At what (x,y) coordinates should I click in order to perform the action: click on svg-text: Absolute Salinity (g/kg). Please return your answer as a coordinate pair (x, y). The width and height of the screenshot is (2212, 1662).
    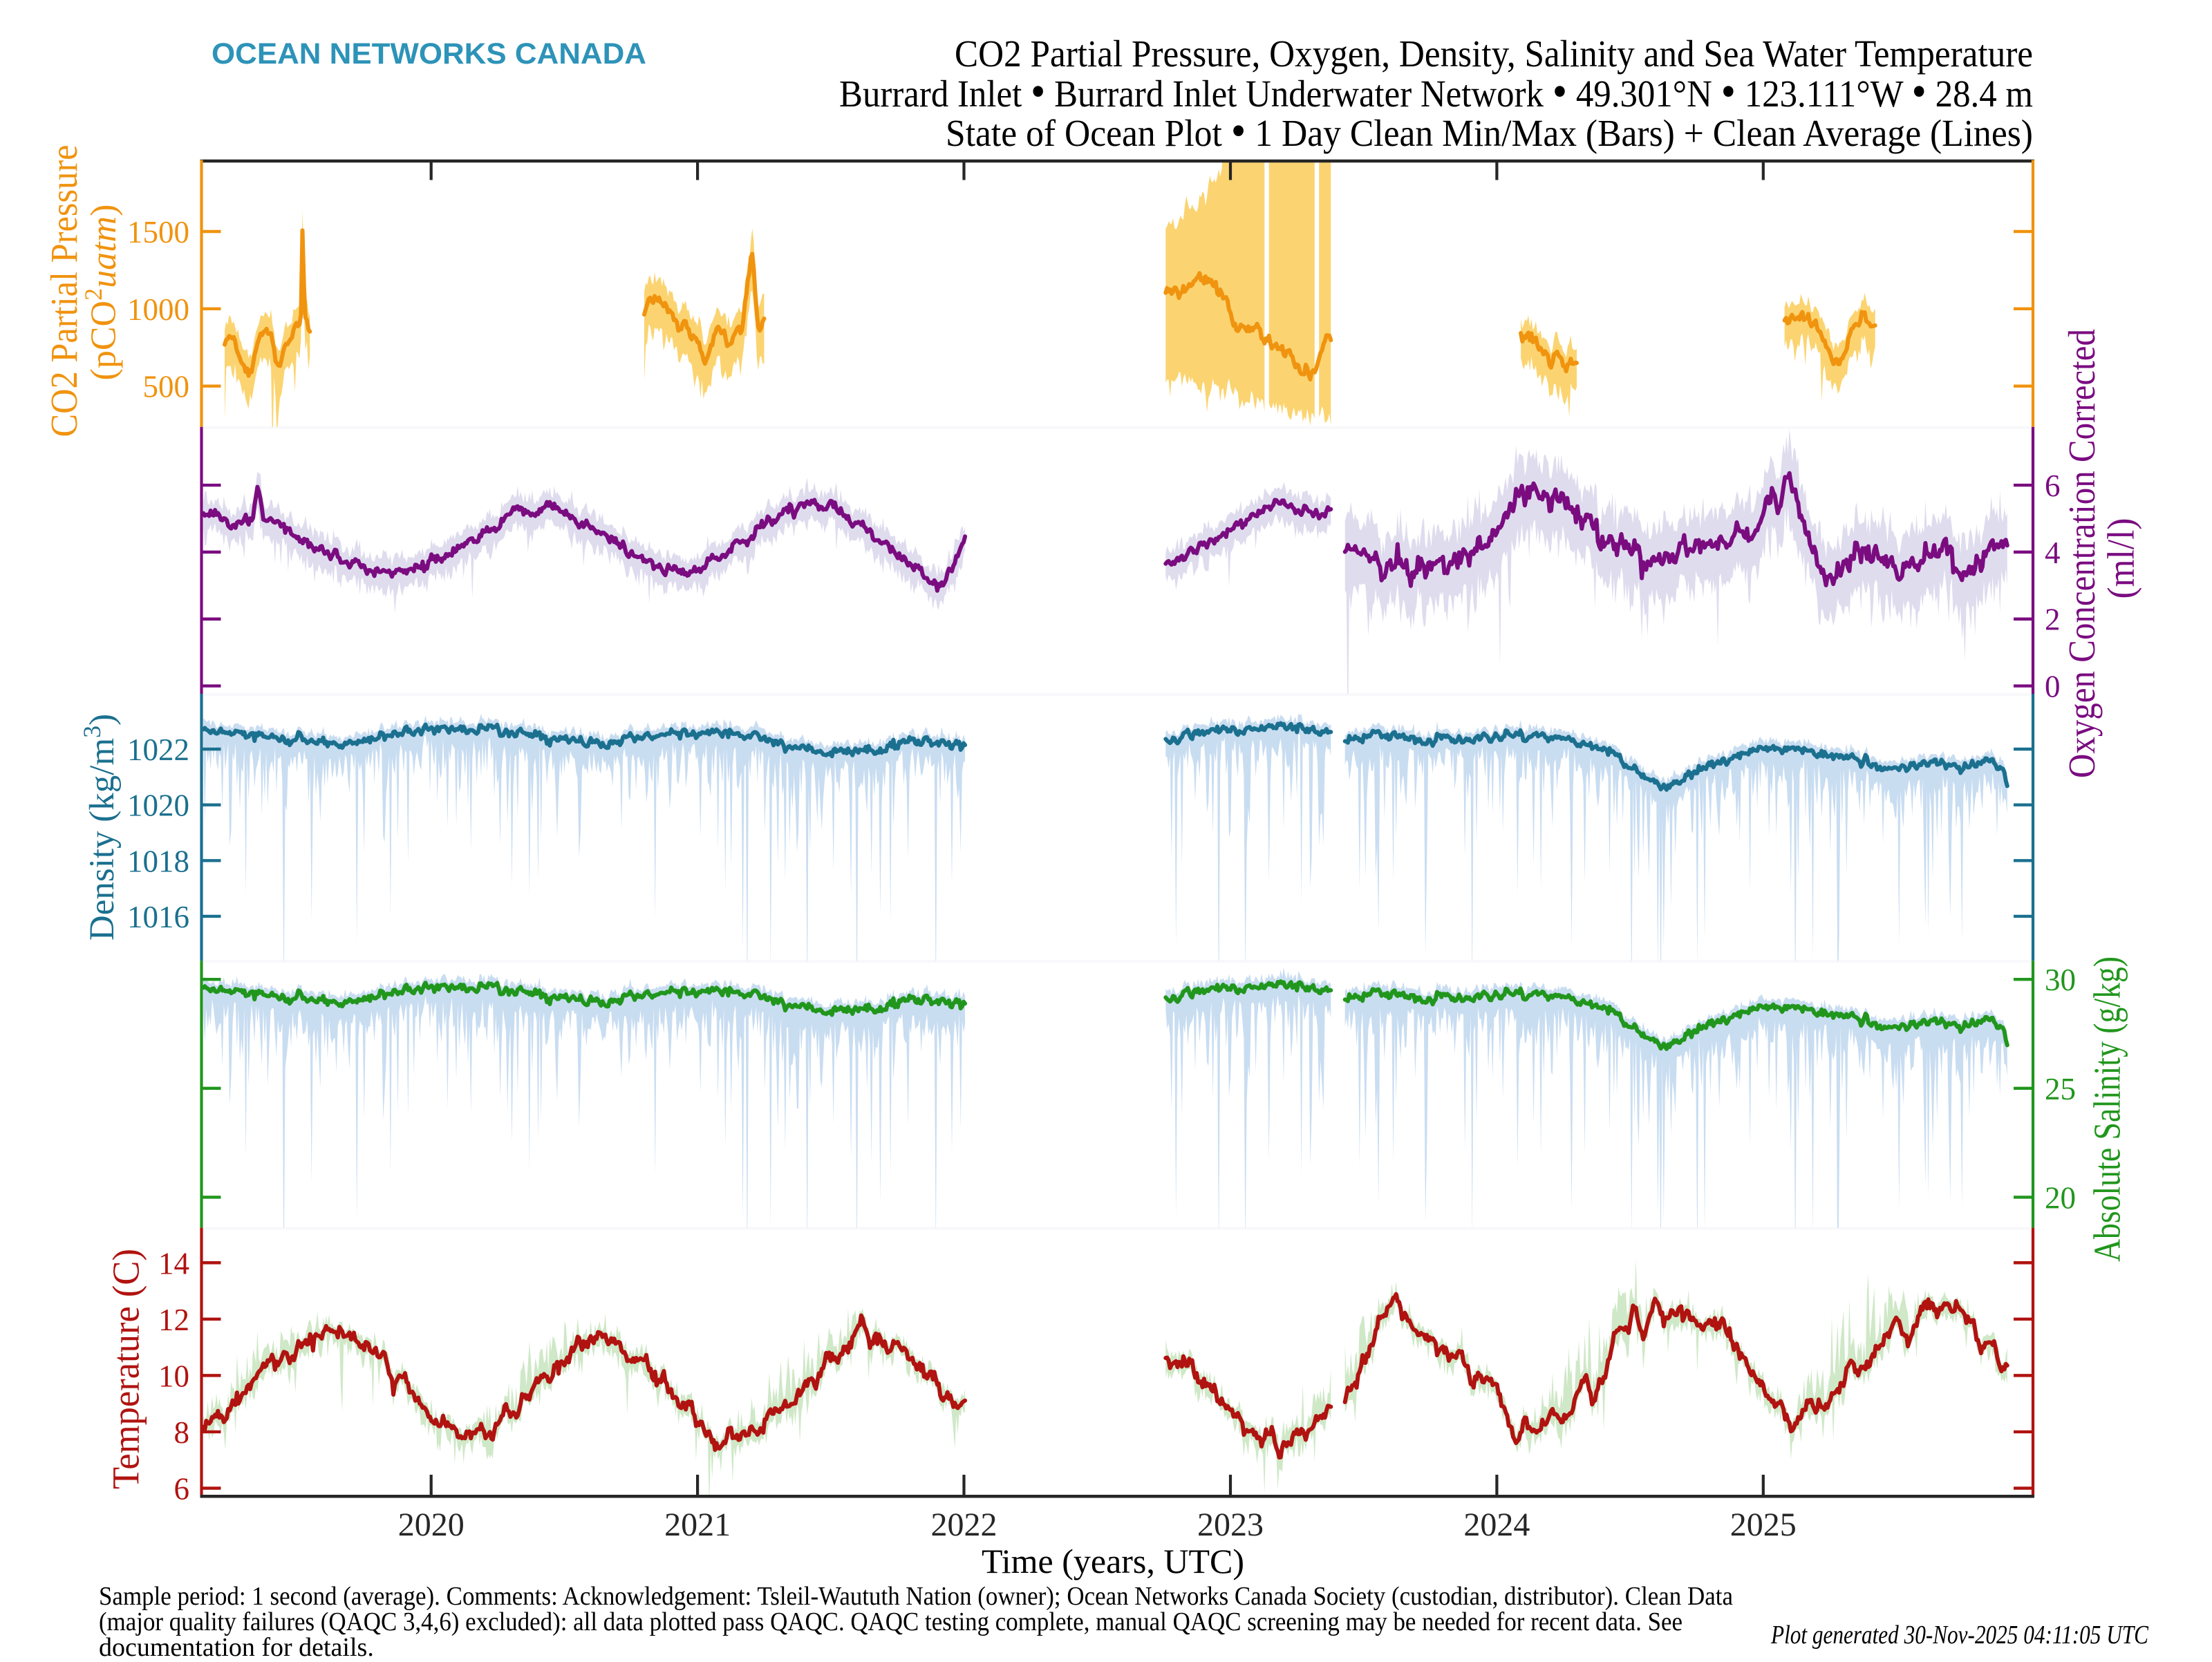
    Looking at the image, I should click on (2107, 1109).